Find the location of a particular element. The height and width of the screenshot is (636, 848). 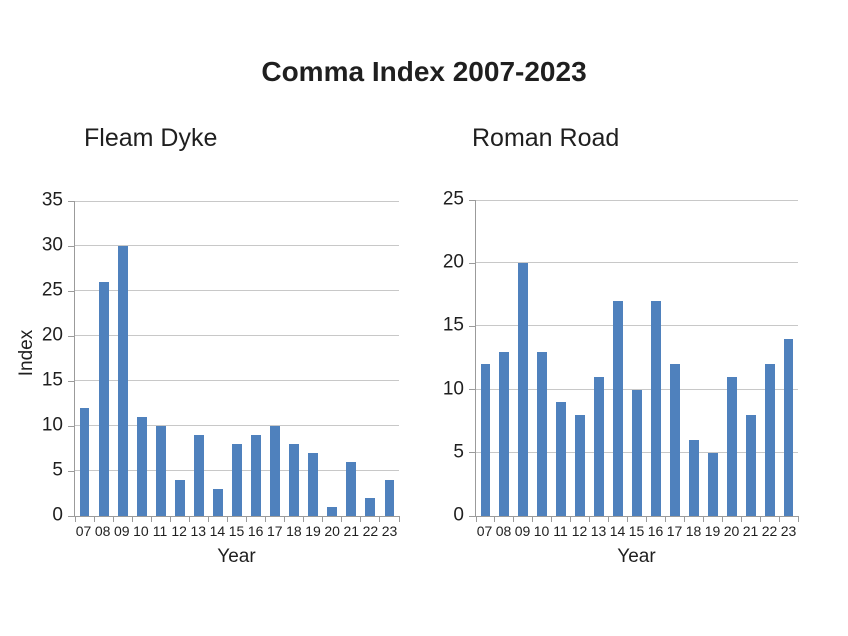

x-tick-label: 07 is located at coordinates (83, 531).